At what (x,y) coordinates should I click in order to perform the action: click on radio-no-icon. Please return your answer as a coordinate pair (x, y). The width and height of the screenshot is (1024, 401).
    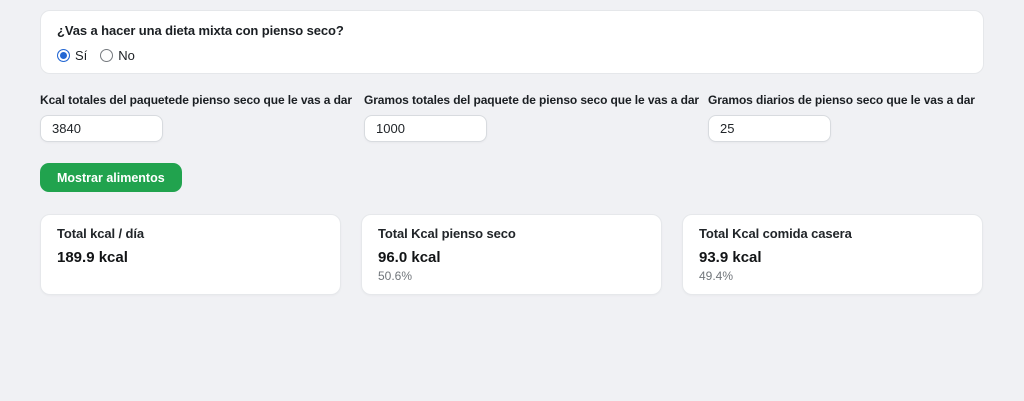
    Looking at the image, I should click on (107, 55).